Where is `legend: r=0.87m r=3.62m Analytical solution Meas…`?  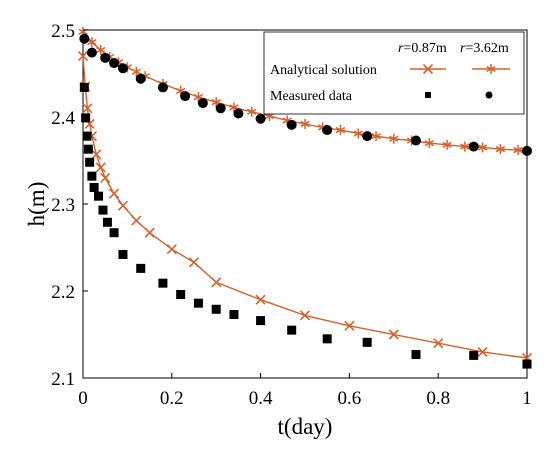
legend: r=0.87m r=3.62m Analytical solution Meas… is located at coordinates (394, 73).